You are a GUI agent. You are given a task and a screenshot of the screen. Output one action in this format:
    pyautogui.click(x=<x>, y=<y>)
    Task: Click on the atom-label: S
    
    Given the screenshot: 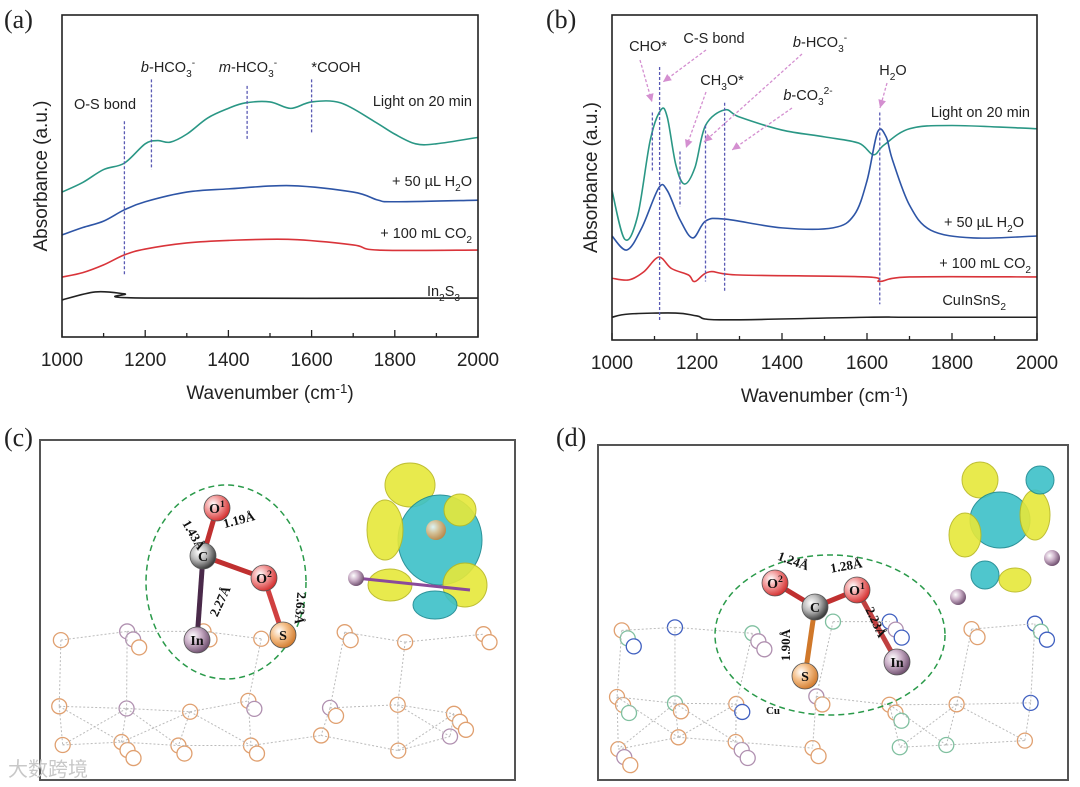 What is the action you would take?
    pyautogui.click(x=283, y=636)
    